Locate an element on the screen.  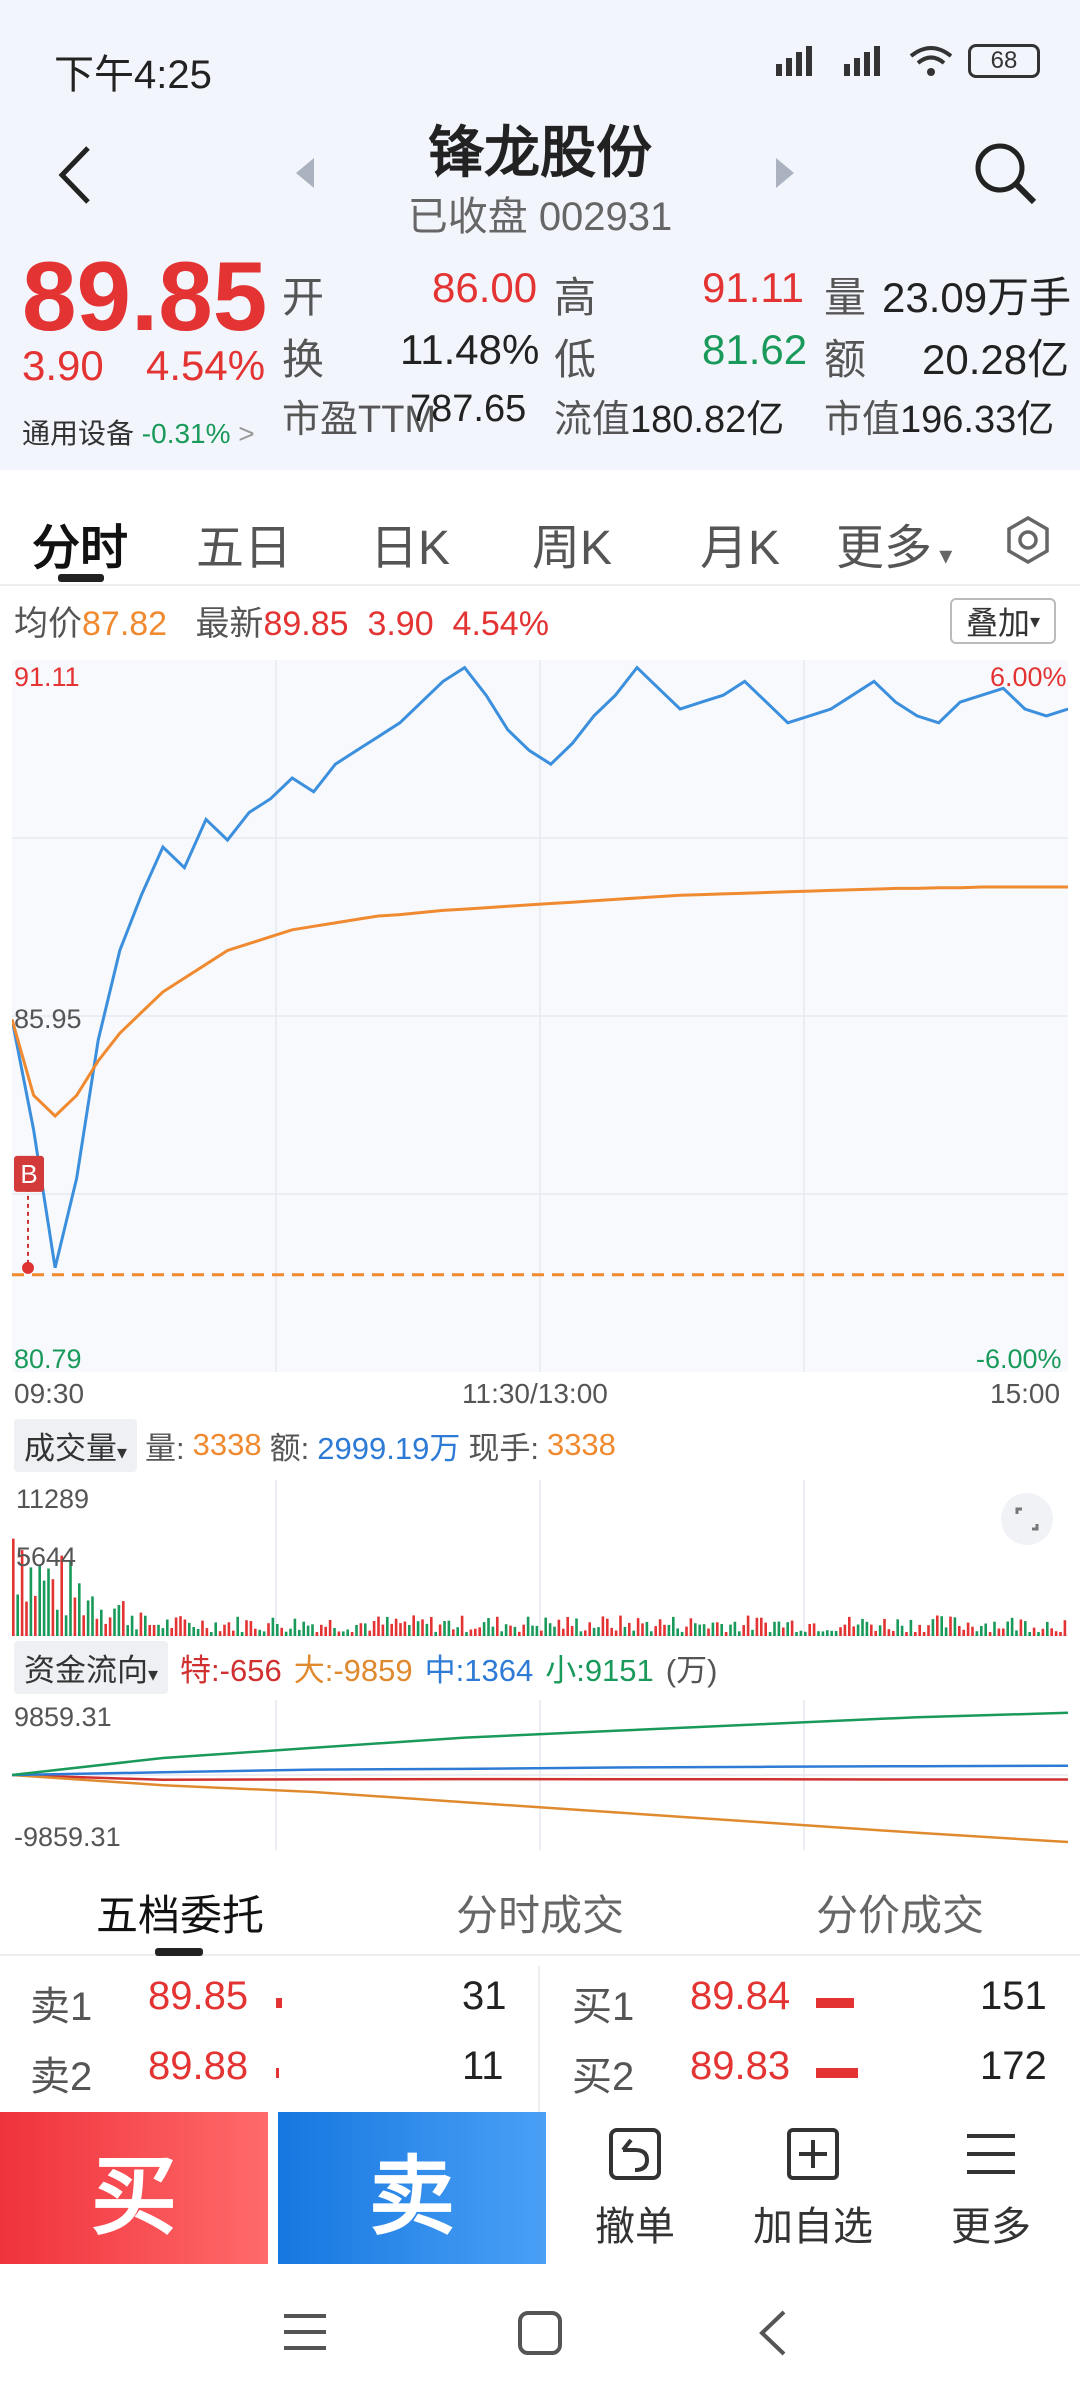
recents-menu-icon is located at coordinates (305, 2332).